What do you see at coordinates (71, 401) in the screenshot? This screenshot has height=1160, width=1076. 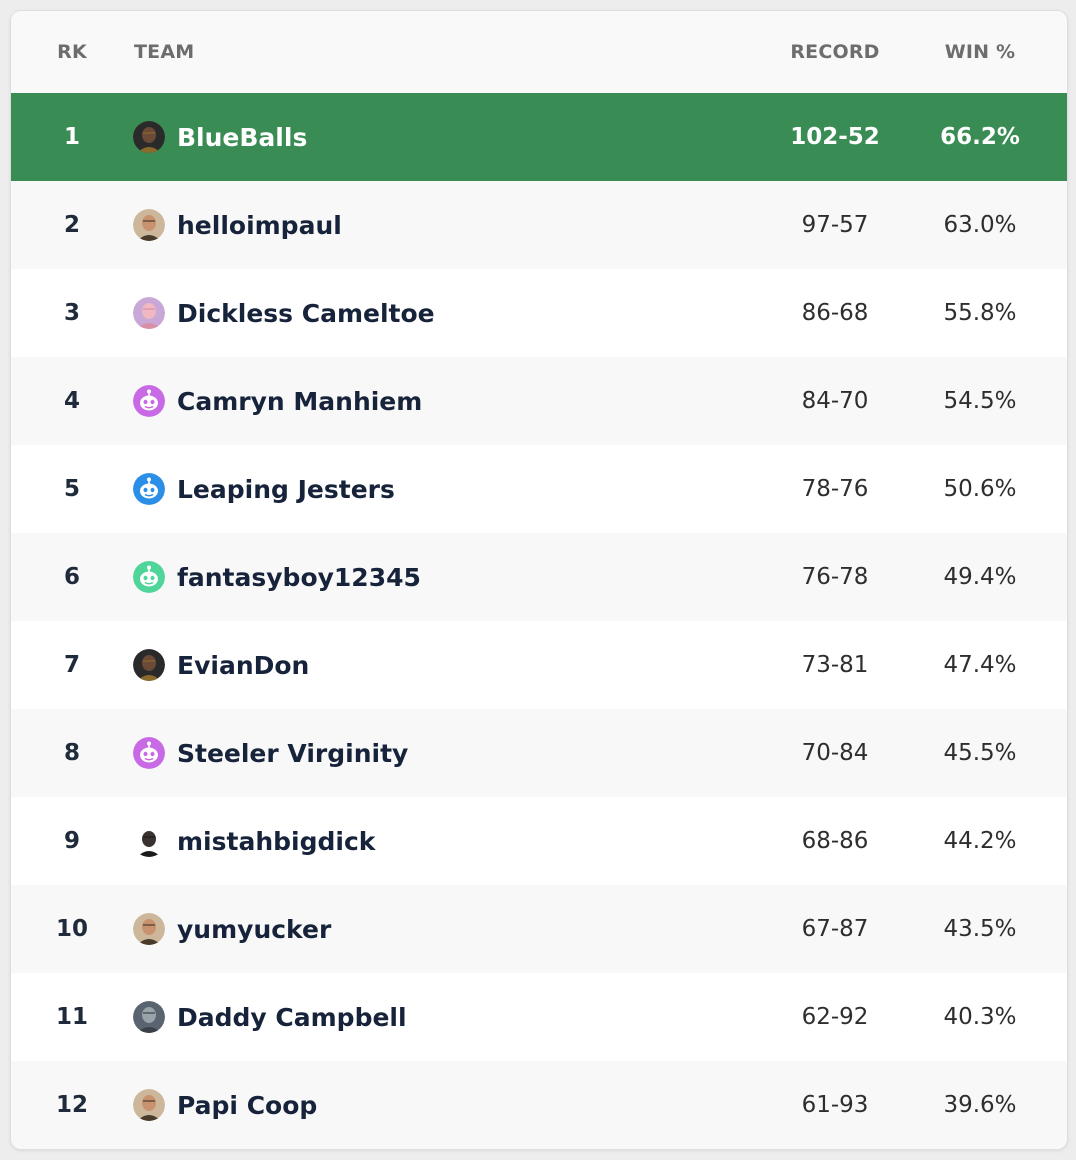 I see `rank-cell: 4` at bounding box center [71, 401].